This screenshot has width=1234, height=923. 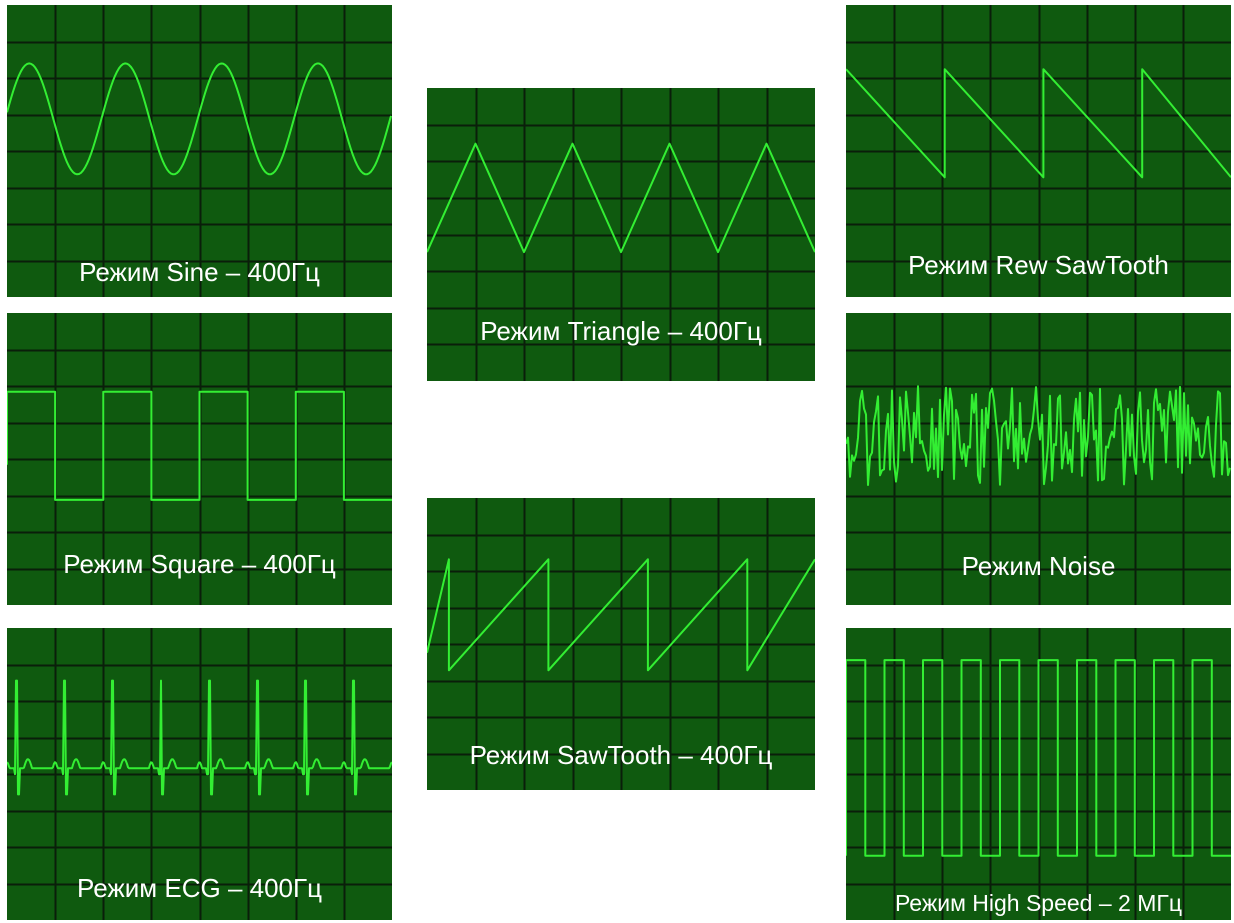 What do you see at coordinates (1038, 265) in the screenshot?
I see `panel-label-rew-sawtooth: Режим Rew SawTooth` at bounding box center [1038, 265].